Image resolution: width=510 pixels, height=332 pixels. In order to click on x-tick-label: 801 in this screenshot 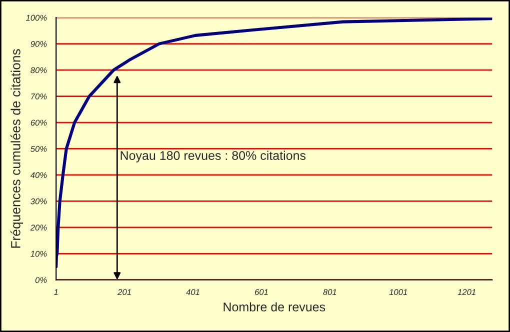, I will do `click(329, 292)`.